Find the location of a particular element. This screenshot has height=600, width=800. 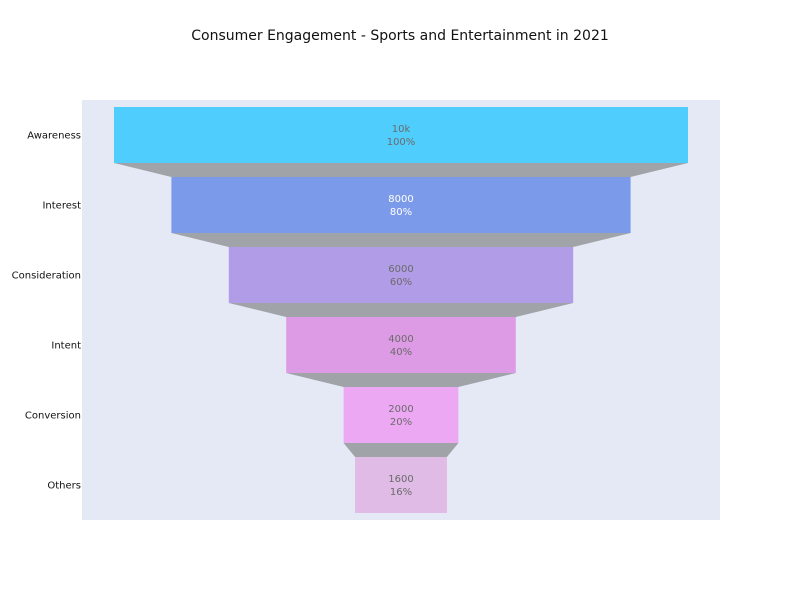

percent-label-intent: 40% is located at coordinates (401, 352).